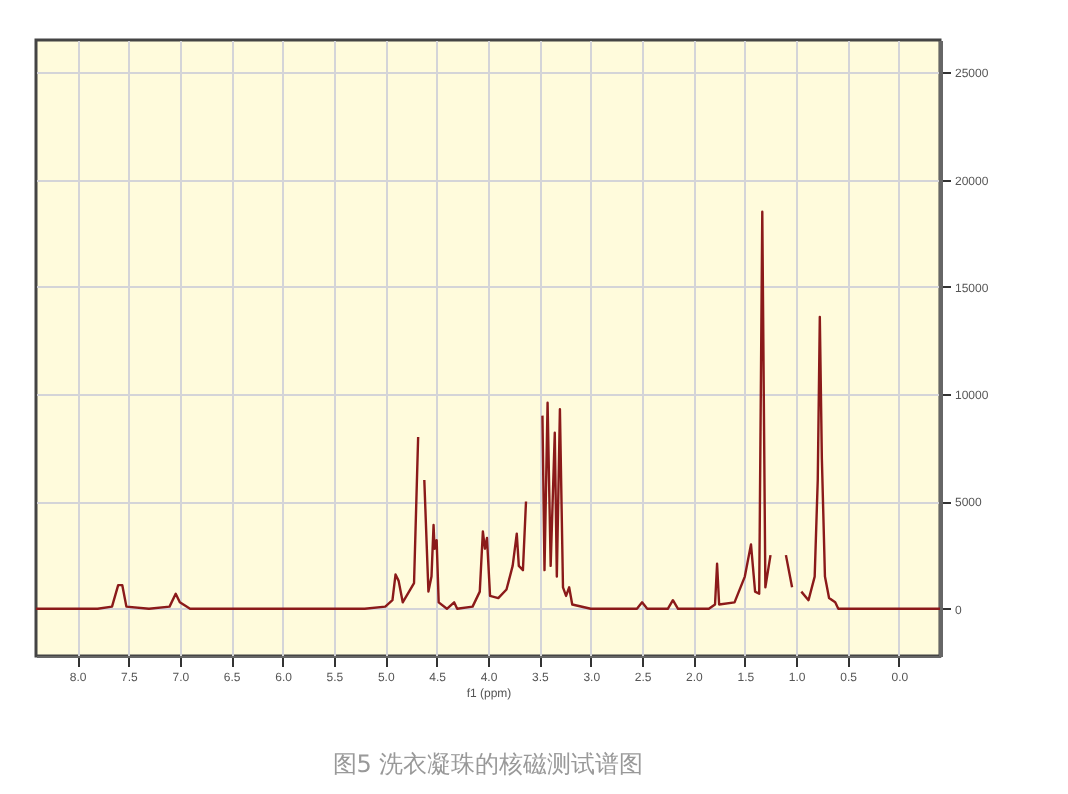 This screenshot has width=1068, height=794. Describe the element at coordinates (488, 764) in the screenshot. I see `text: 图5 洗衣凝珠的核磁测试谱图` at that location.